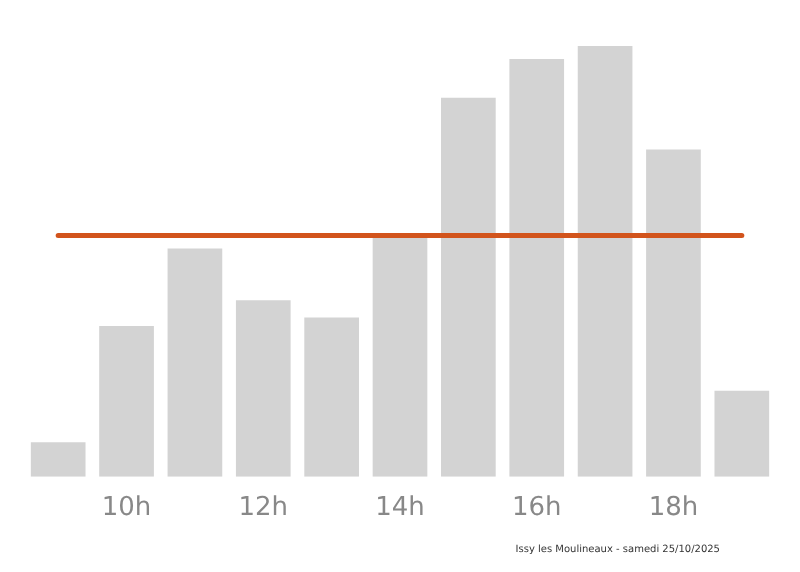 Image resolution: width=800 pixels, height=572 pixels. Describe the element at coordinates (536, 508) in the screenshot. I see `x-tick-label: 16h` at that location.